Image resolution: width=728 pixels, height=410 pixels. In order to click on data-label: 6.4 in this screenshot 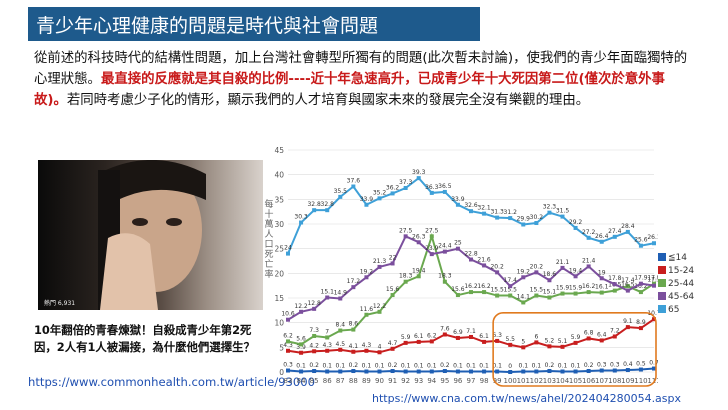, I will do `click(602, 334)`.